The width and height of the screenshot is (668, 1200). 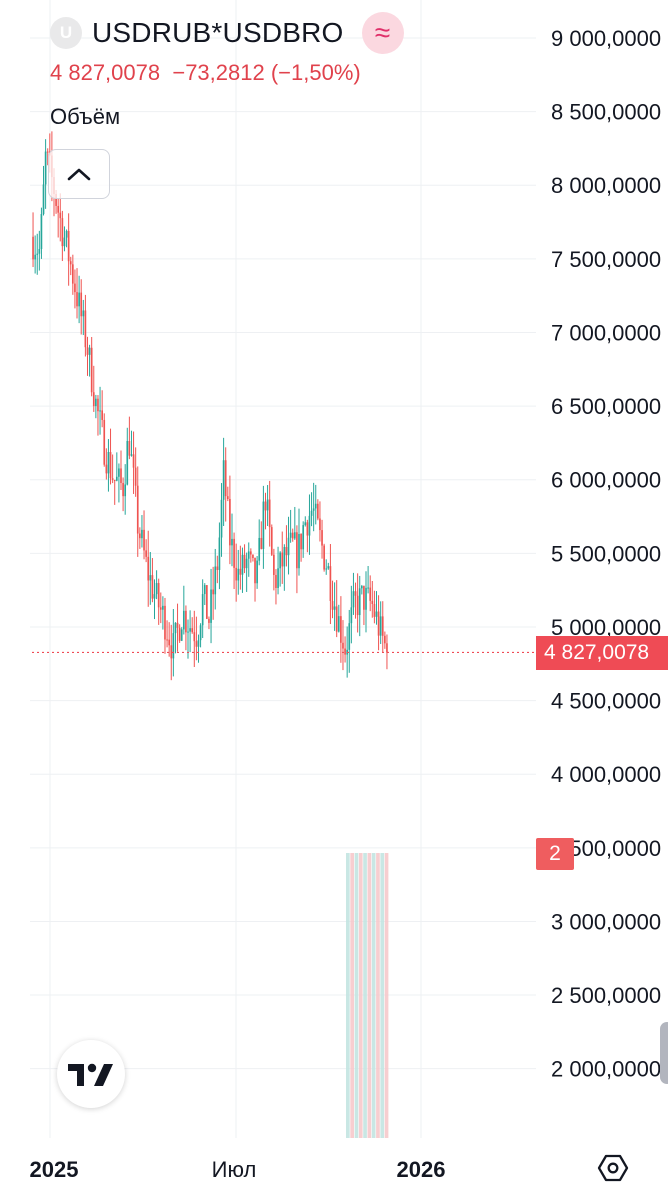 I want to click on approx-equal-icon: ≈, so click(x=382, y=33).